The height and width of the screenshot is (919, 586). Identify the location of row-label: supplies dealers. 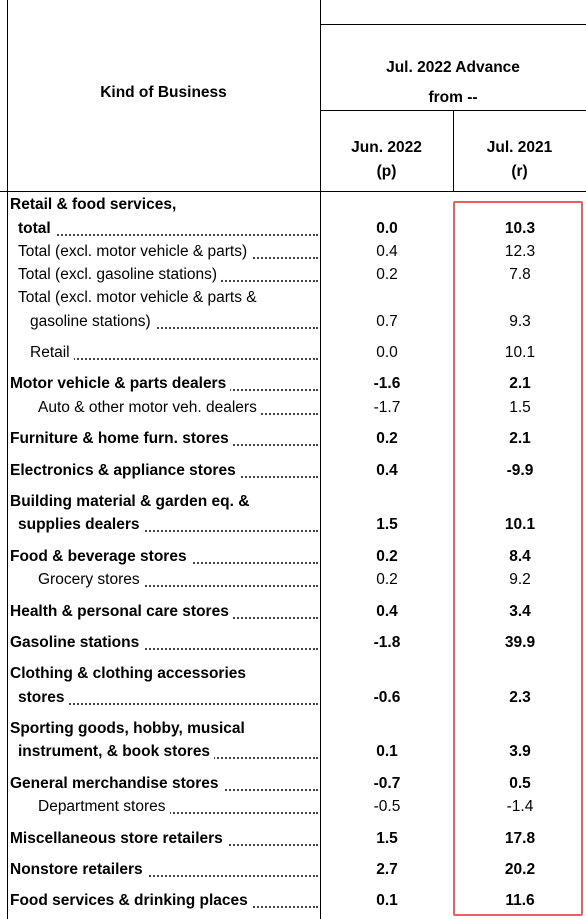
(168, 525).